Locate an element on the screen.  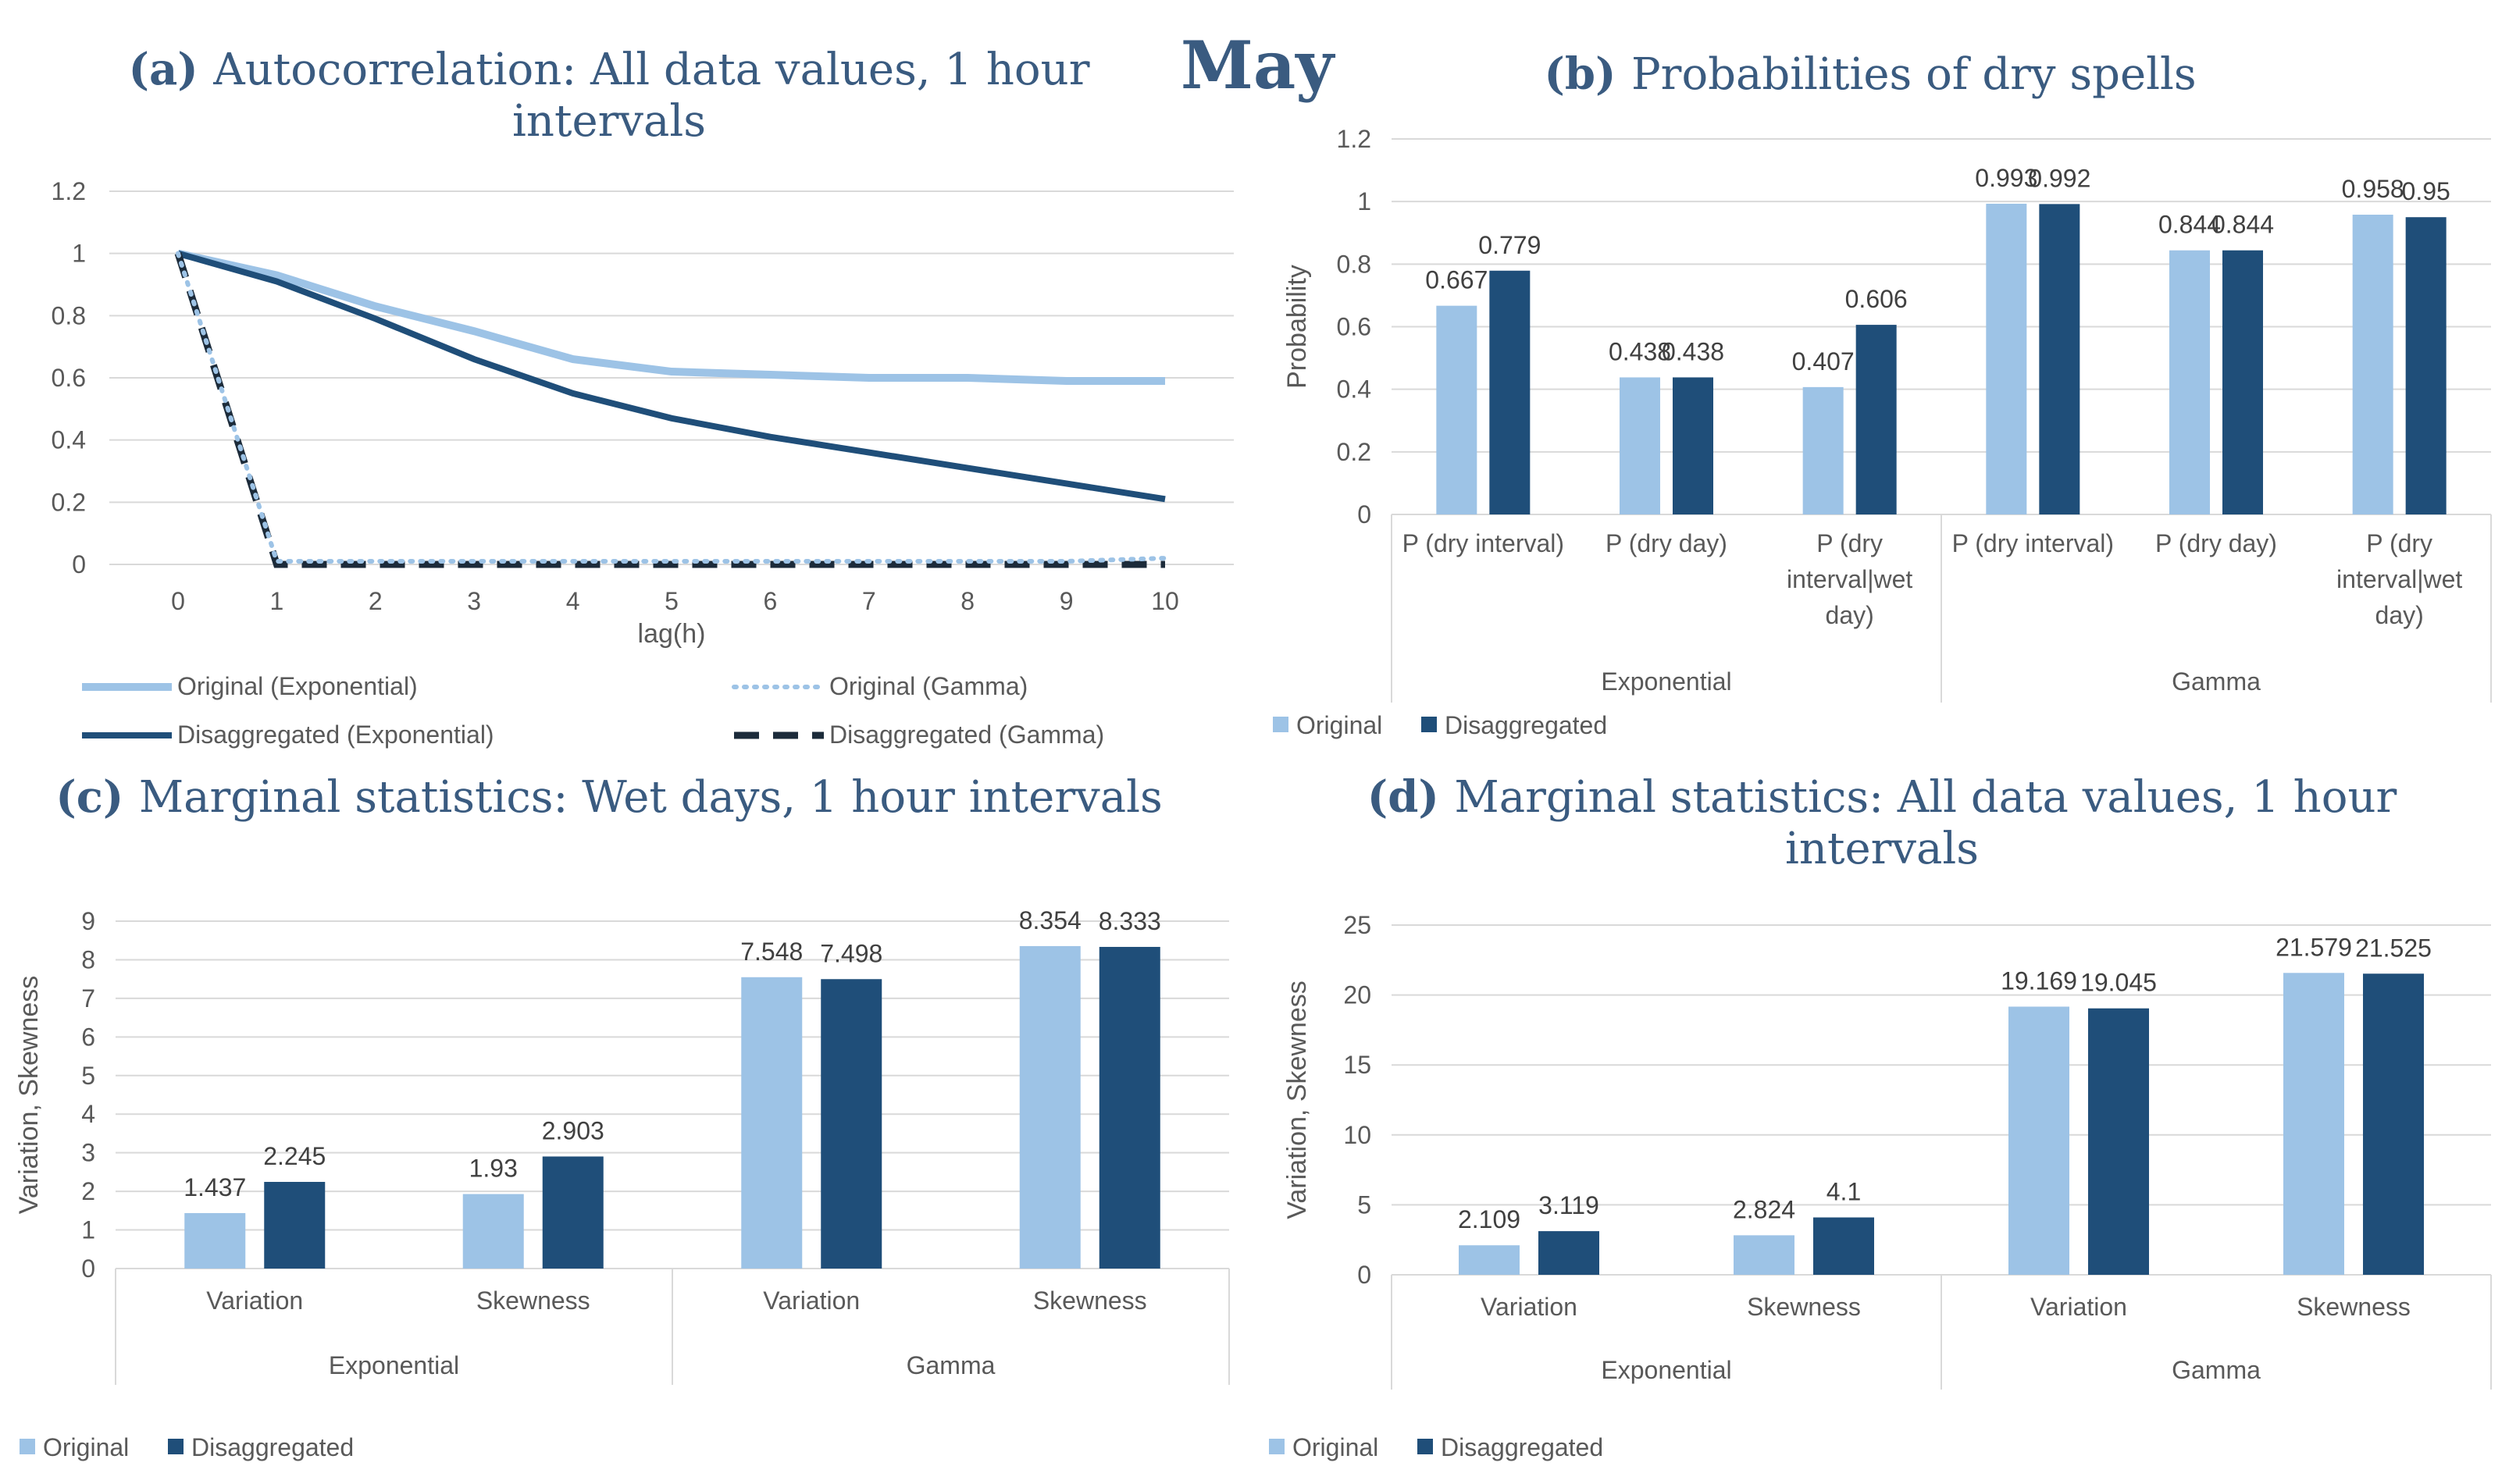
data-label: 1.93 is located at coordinates (493, 1169).